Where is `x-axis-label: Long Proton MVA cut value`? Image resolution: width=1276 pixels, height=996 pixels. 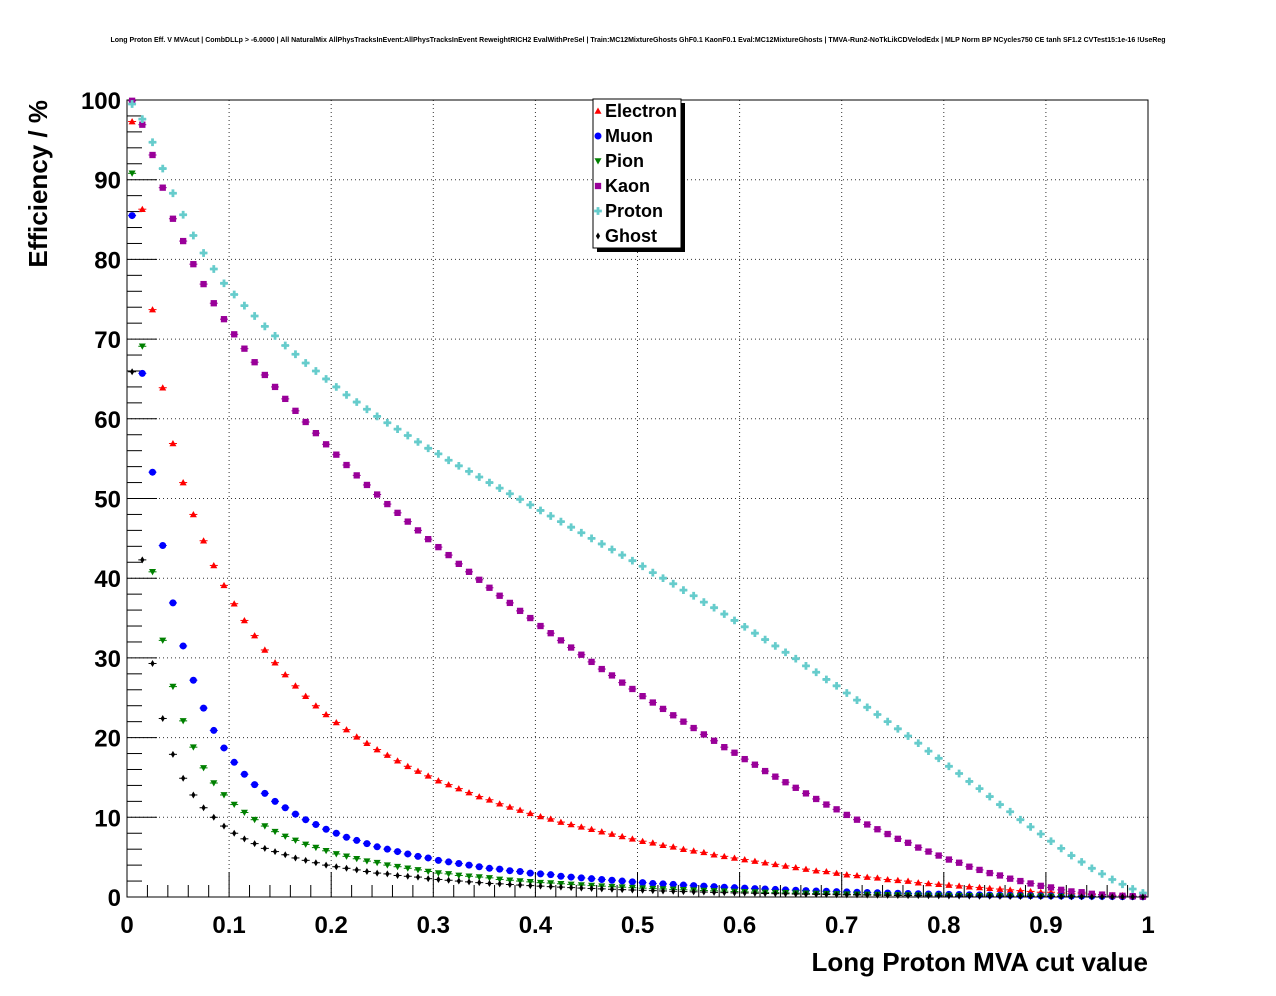
x-axis-label: Long Proton MVA cut value is located at coordinates (979, 962).